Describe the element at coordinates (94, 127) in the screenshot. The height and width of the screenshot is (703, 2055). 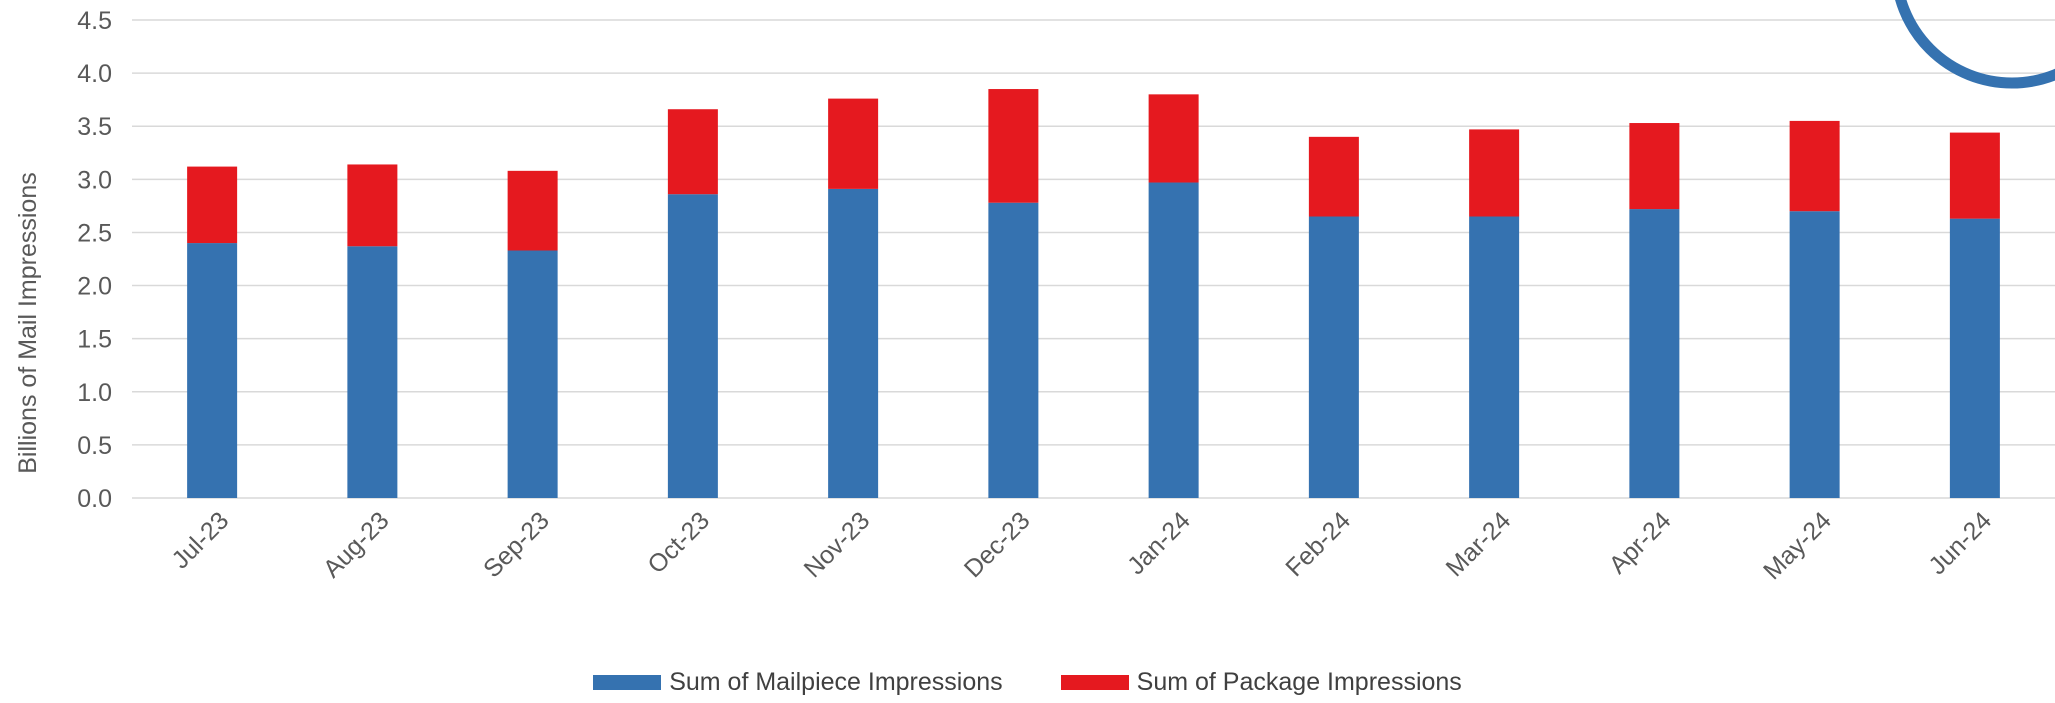
I see `y-tick-label: 3.5` at that location.